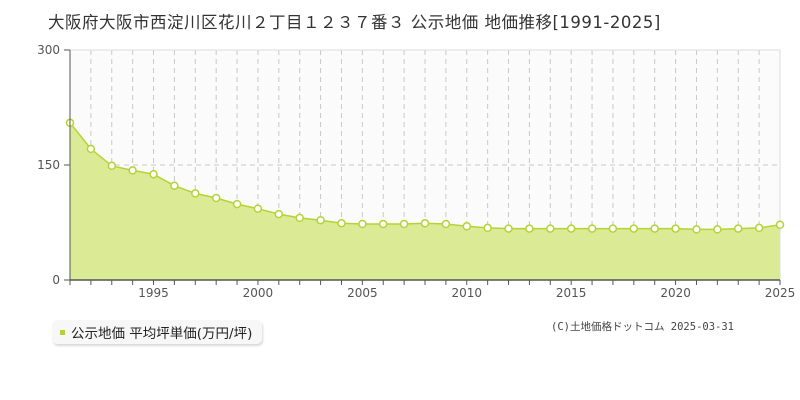 The height and width of the screenshot is (400, 800). What do you see at coordinates (643, 327) in the screenshot?
I see `copyright-text: (C)土地価格ドットコム 2025-03-31` at bounding box center [643, 327].